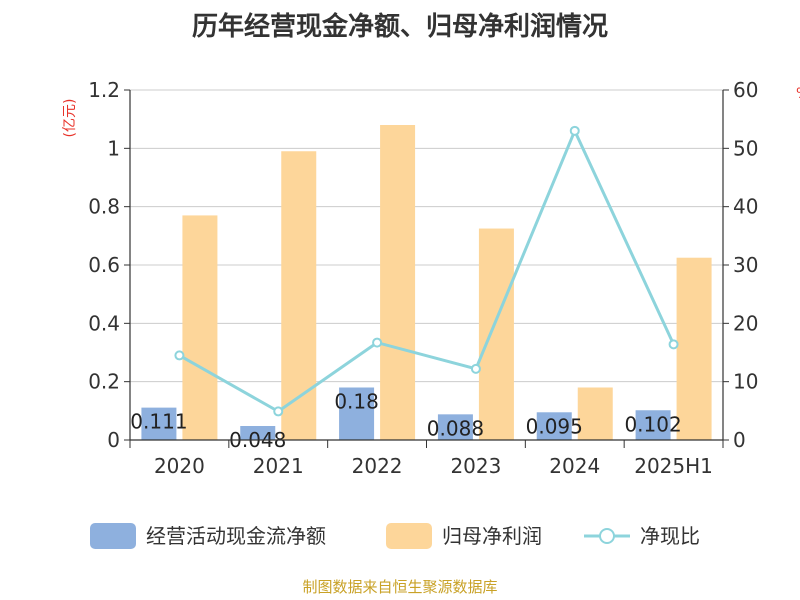  Describe the element at coordinates (399, 587) in the screenshot. I see `source-note: 制图数据来自恒生聚源数据库` at that location.